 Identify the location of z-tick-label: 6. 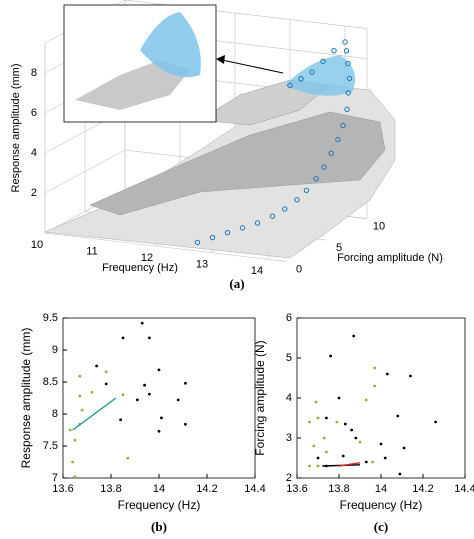
(34, 113).